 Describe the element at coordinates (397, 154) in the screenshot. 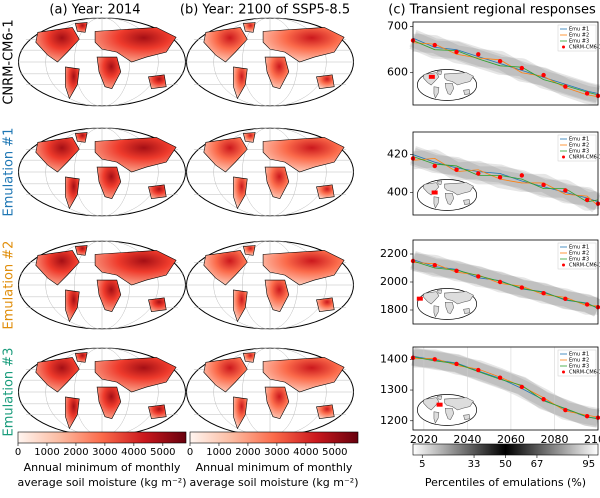

I see `y-tick-label: 420` at that location.